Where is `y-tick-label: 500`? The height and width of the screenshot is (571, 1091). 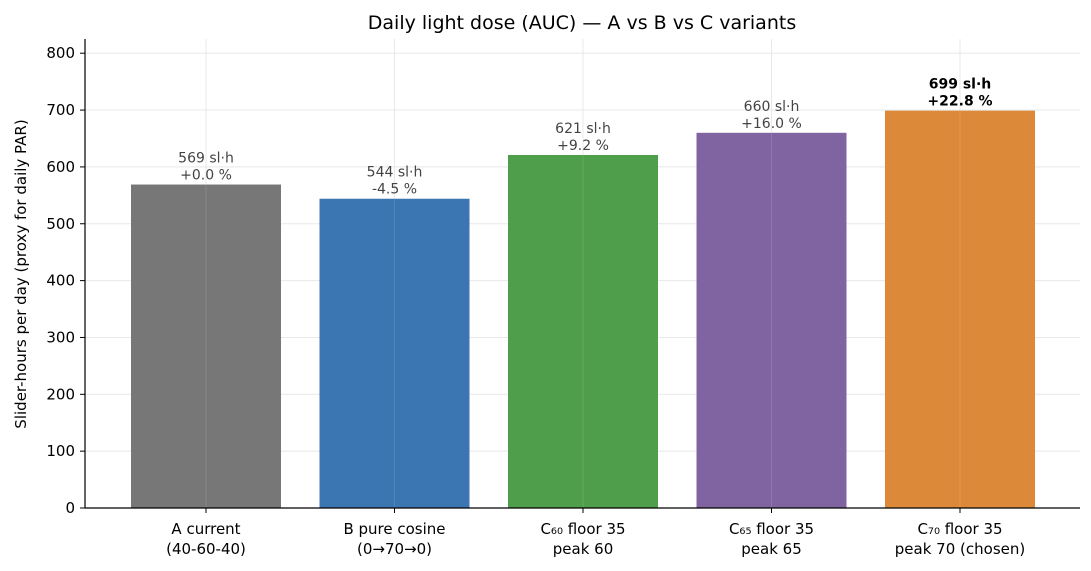
y-tick-label: 500 is located at coordinates (60, 224).